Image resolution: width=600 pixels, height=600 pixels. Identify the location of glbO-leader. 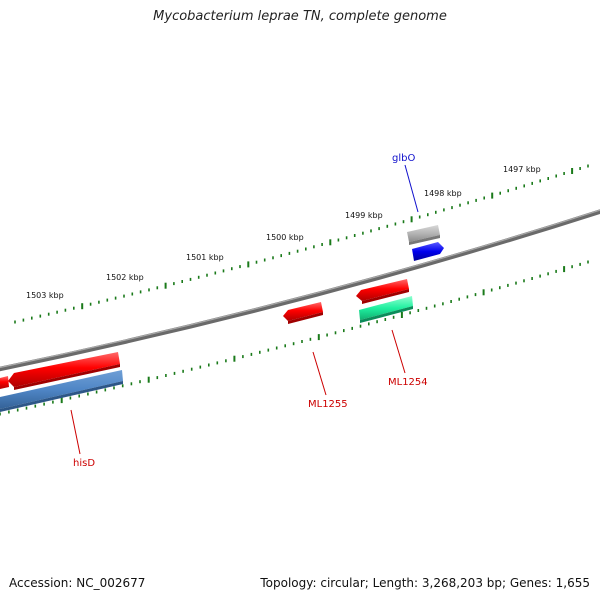
(411, 188).